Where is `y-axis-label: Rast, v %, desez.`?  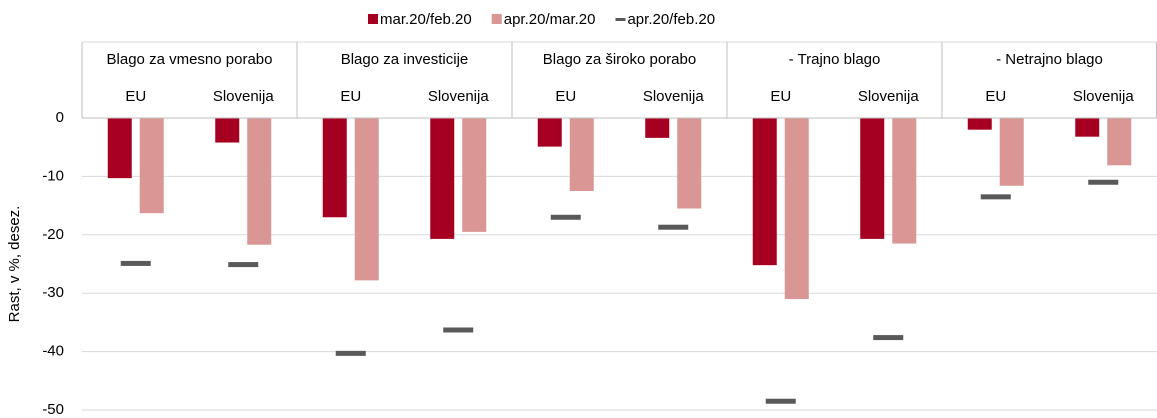 y-axis-label: Rast, v %, desez. is located at coordinates (14, 264).